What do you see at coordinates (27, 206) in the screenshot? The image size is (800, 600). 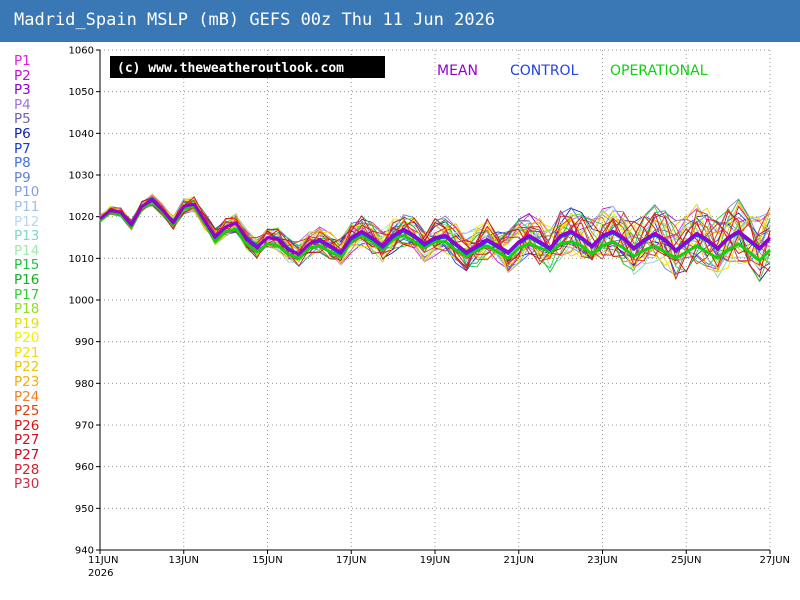 I see `member-legend-item: P11` at bounding box center [27, 206].